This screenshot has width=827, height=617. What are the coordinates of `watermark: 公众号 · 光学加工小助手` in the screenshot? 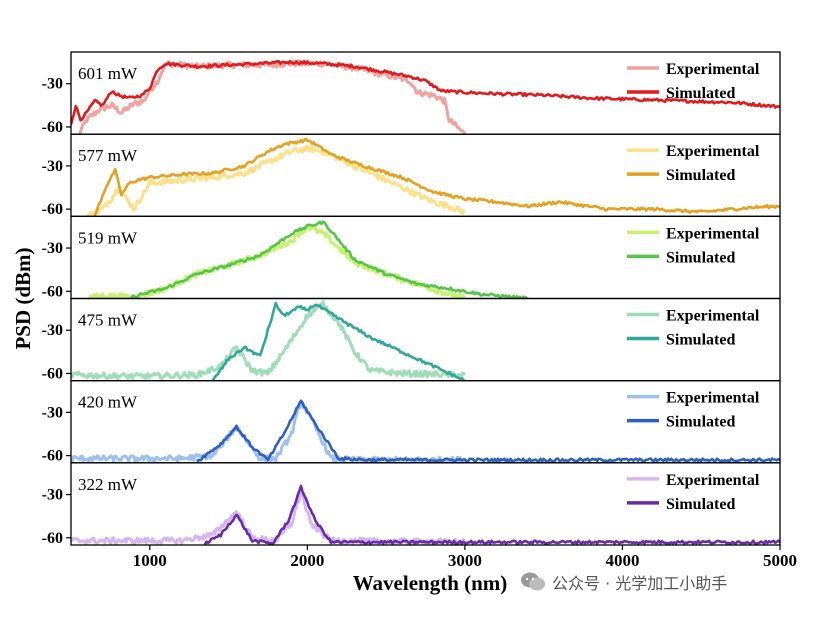 It's located at (623, 582).